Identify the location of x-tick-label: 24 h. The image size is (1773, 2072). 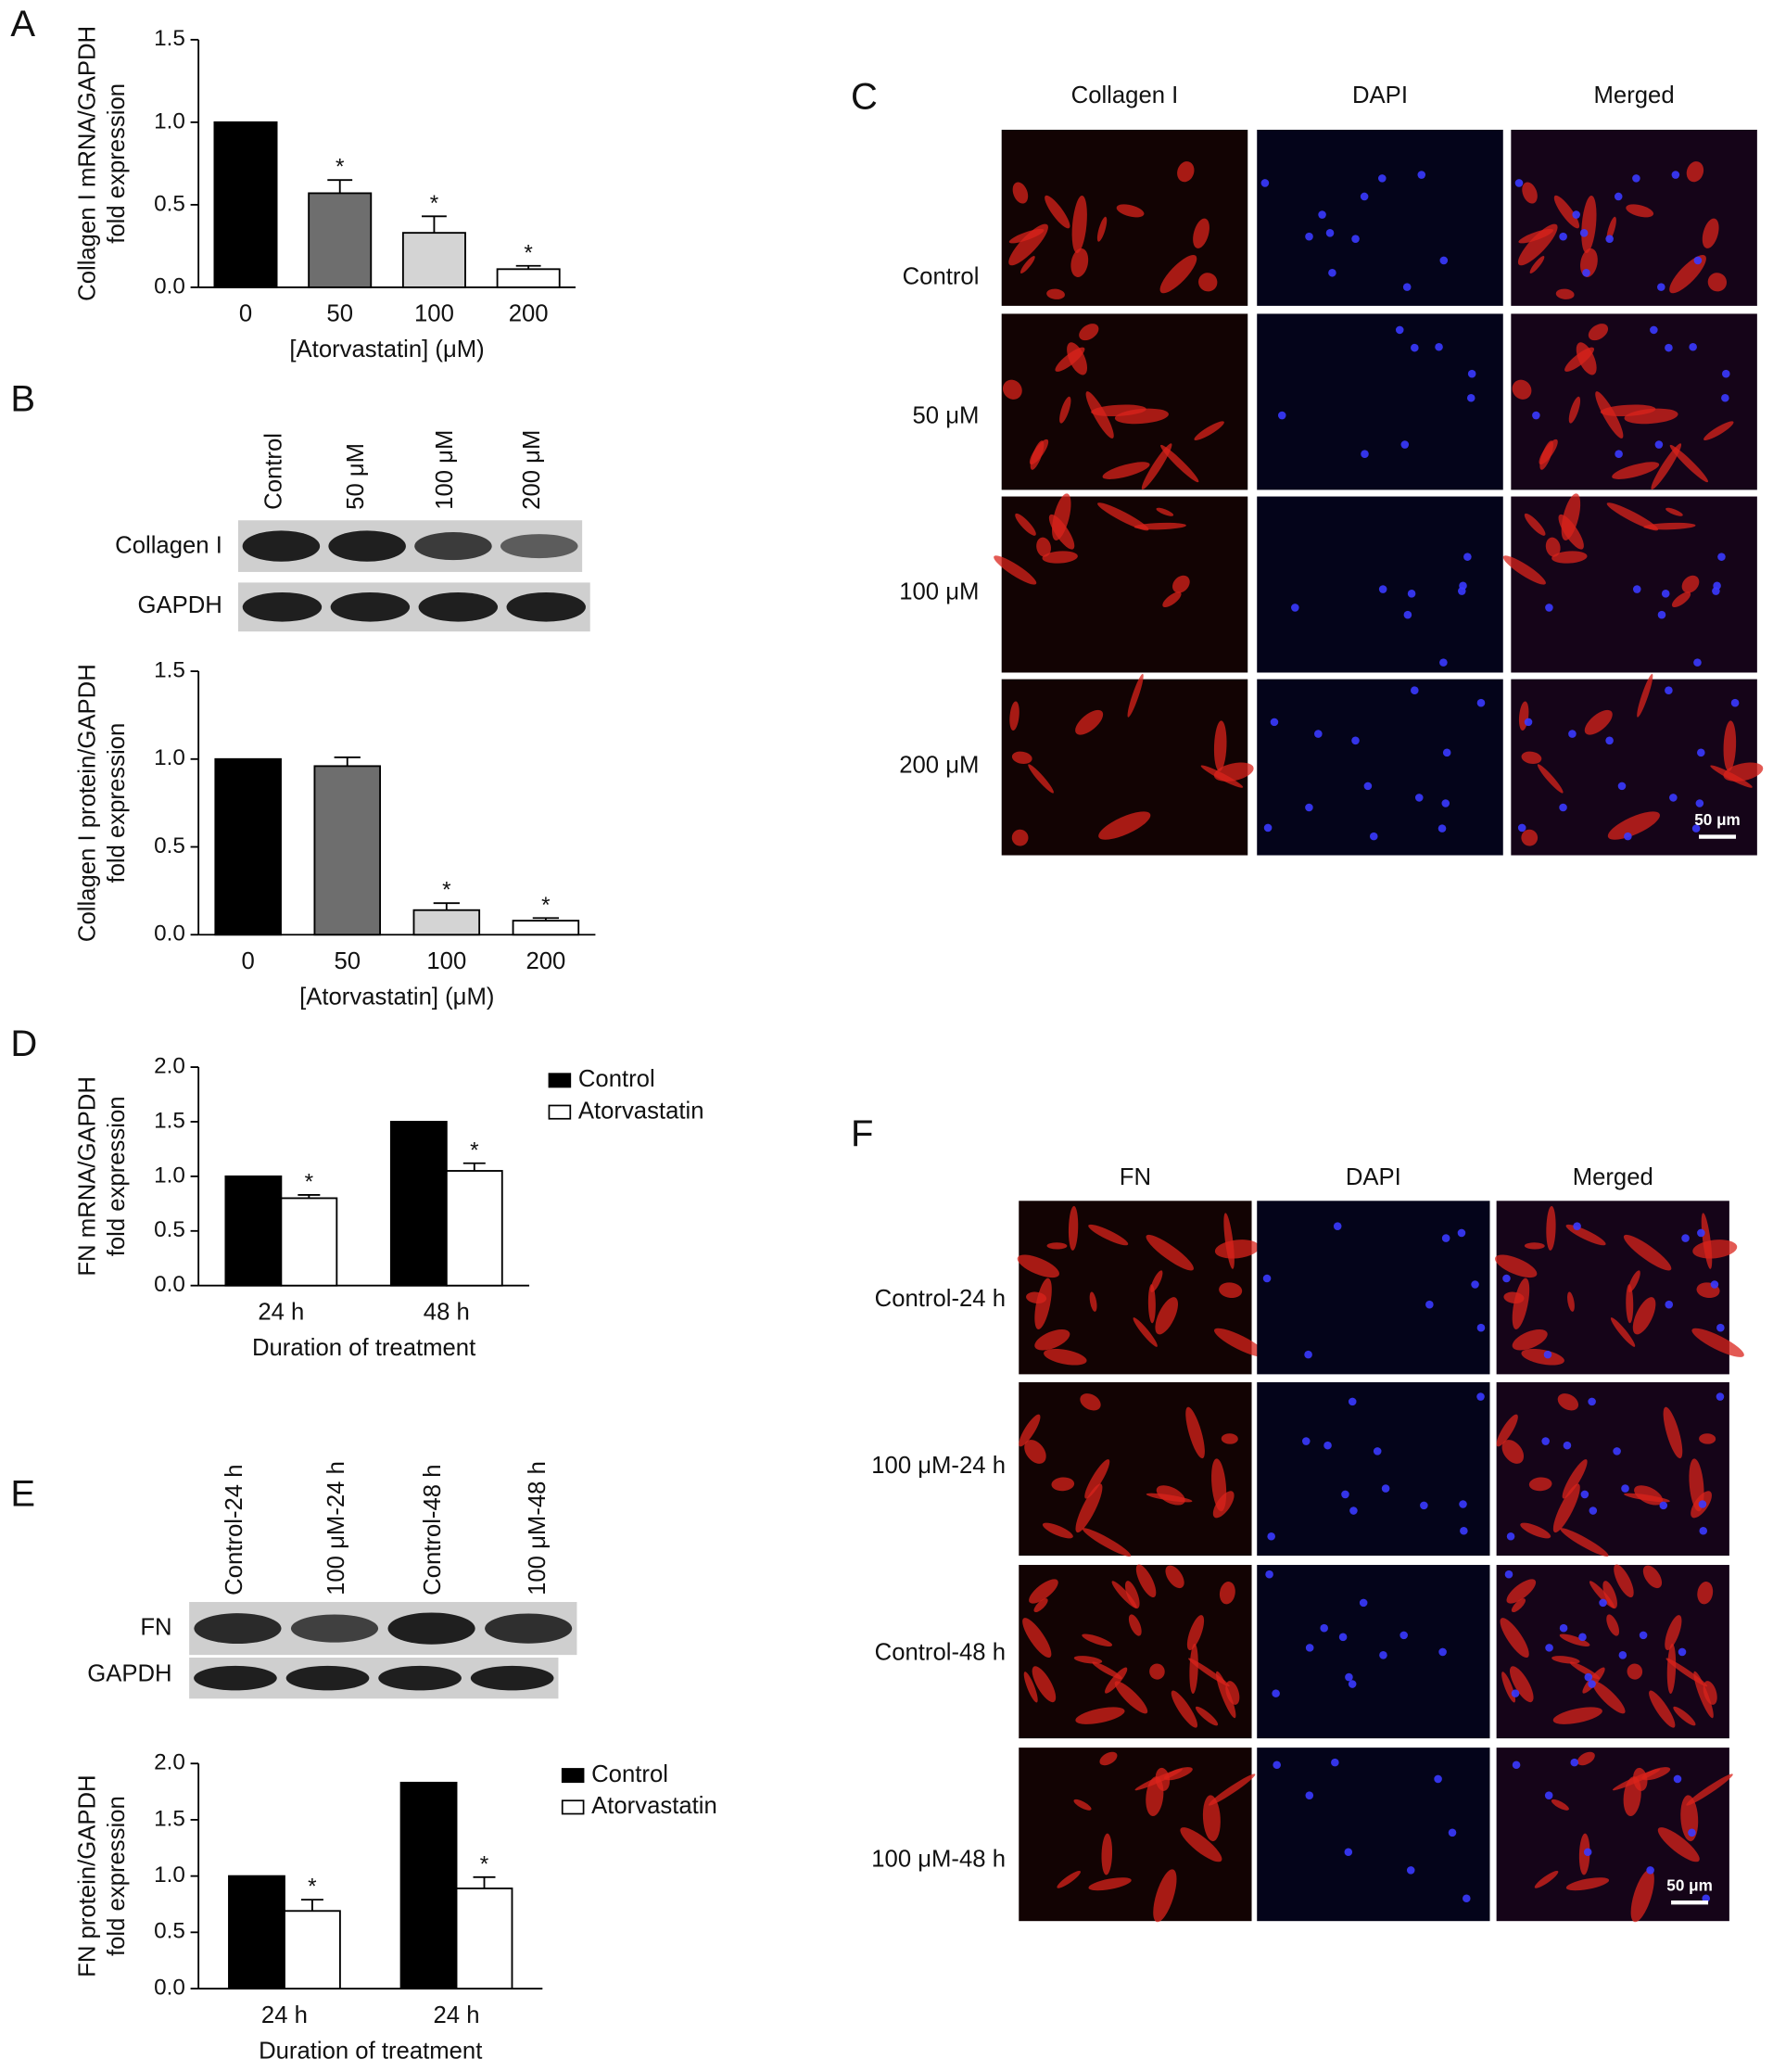
(457, 2015).